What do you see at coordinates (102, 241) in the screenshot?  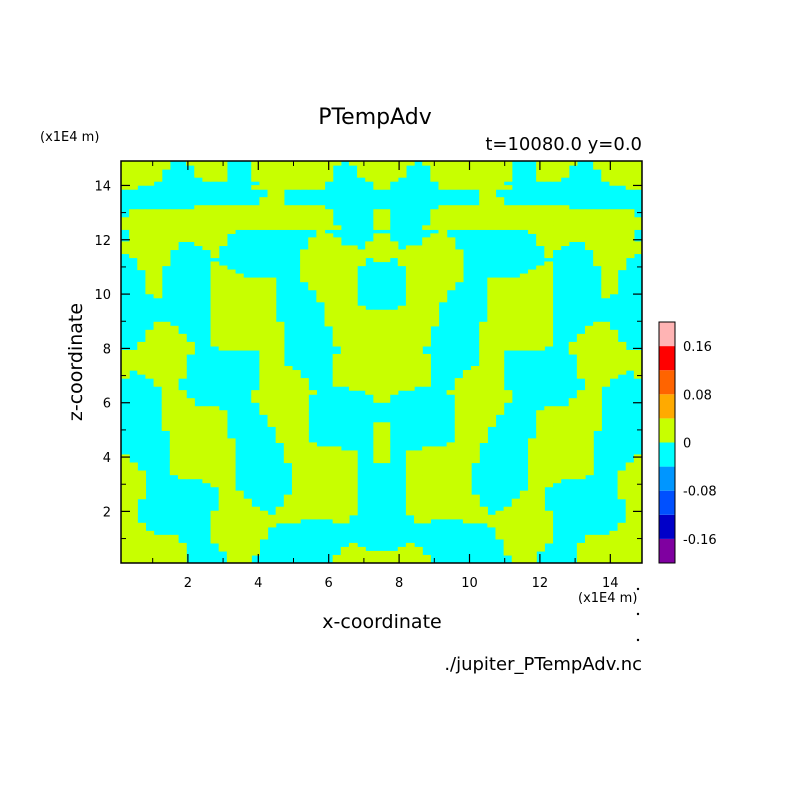 I see `y-tick-label: 12` at bounding box center [102, 241].